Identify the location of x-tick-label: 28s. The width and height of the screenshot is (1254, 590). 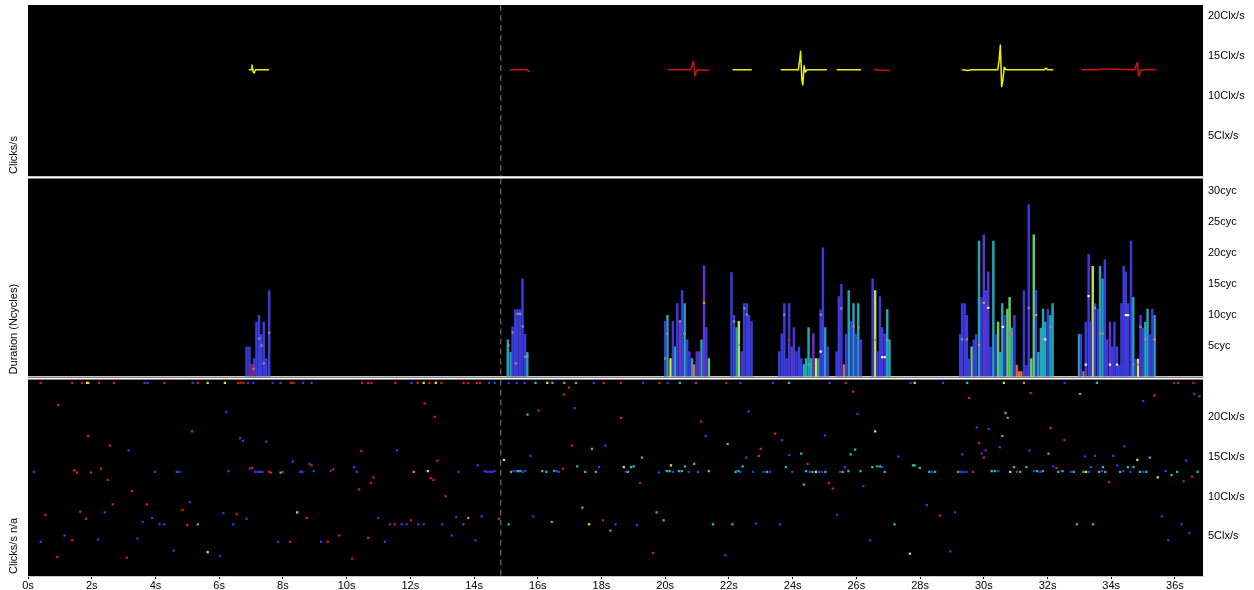
(920, 584).